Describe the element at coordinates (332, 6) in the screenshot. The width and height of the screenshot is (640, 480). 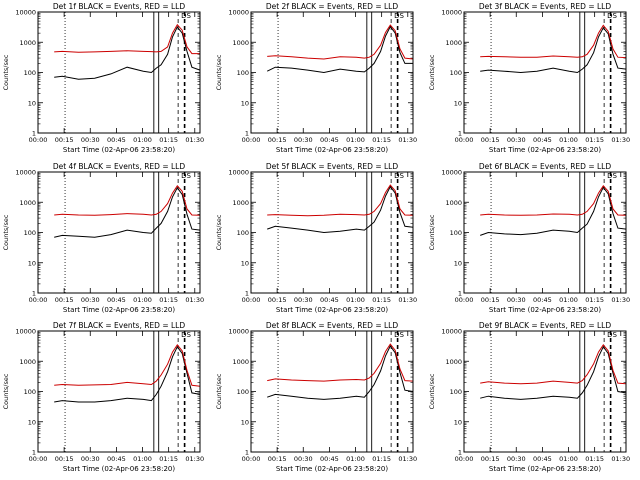
I see `panel-title: Det 2f BLACK = Events, RED = LLD` at that location.